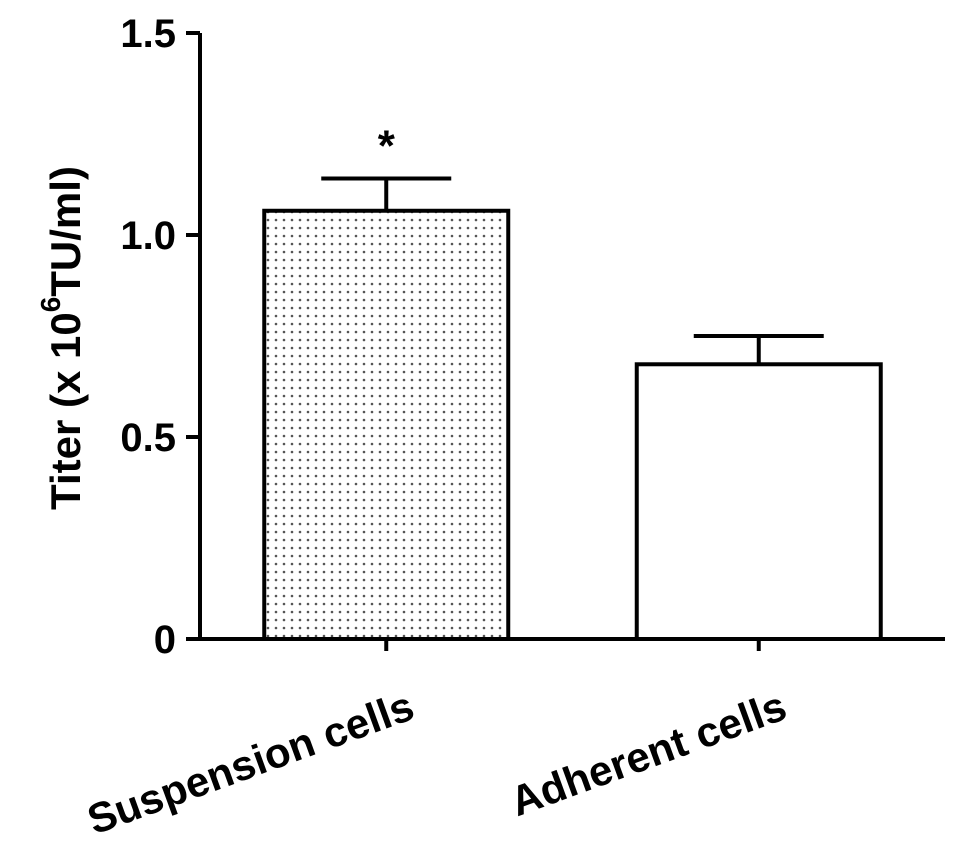  I want to click on bar-suspension-cells, so click(386, 424).